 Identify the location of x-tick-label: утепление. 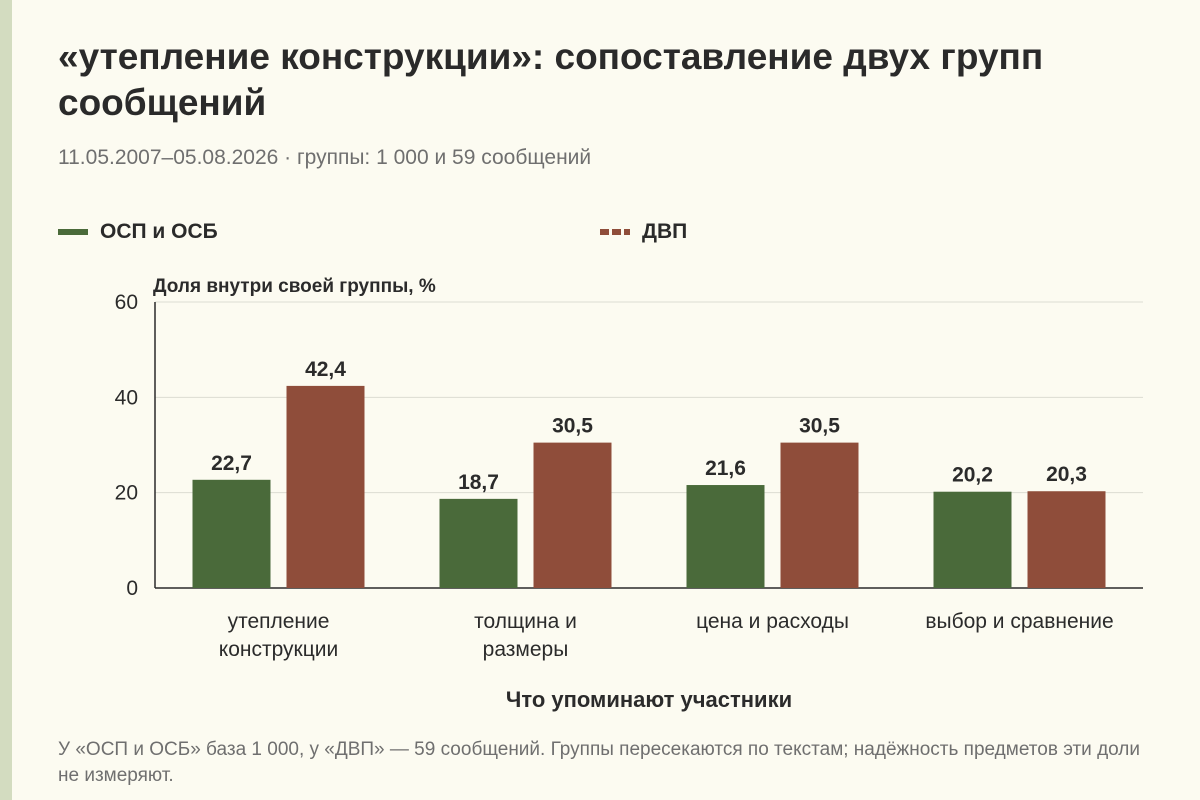
(279, 621).